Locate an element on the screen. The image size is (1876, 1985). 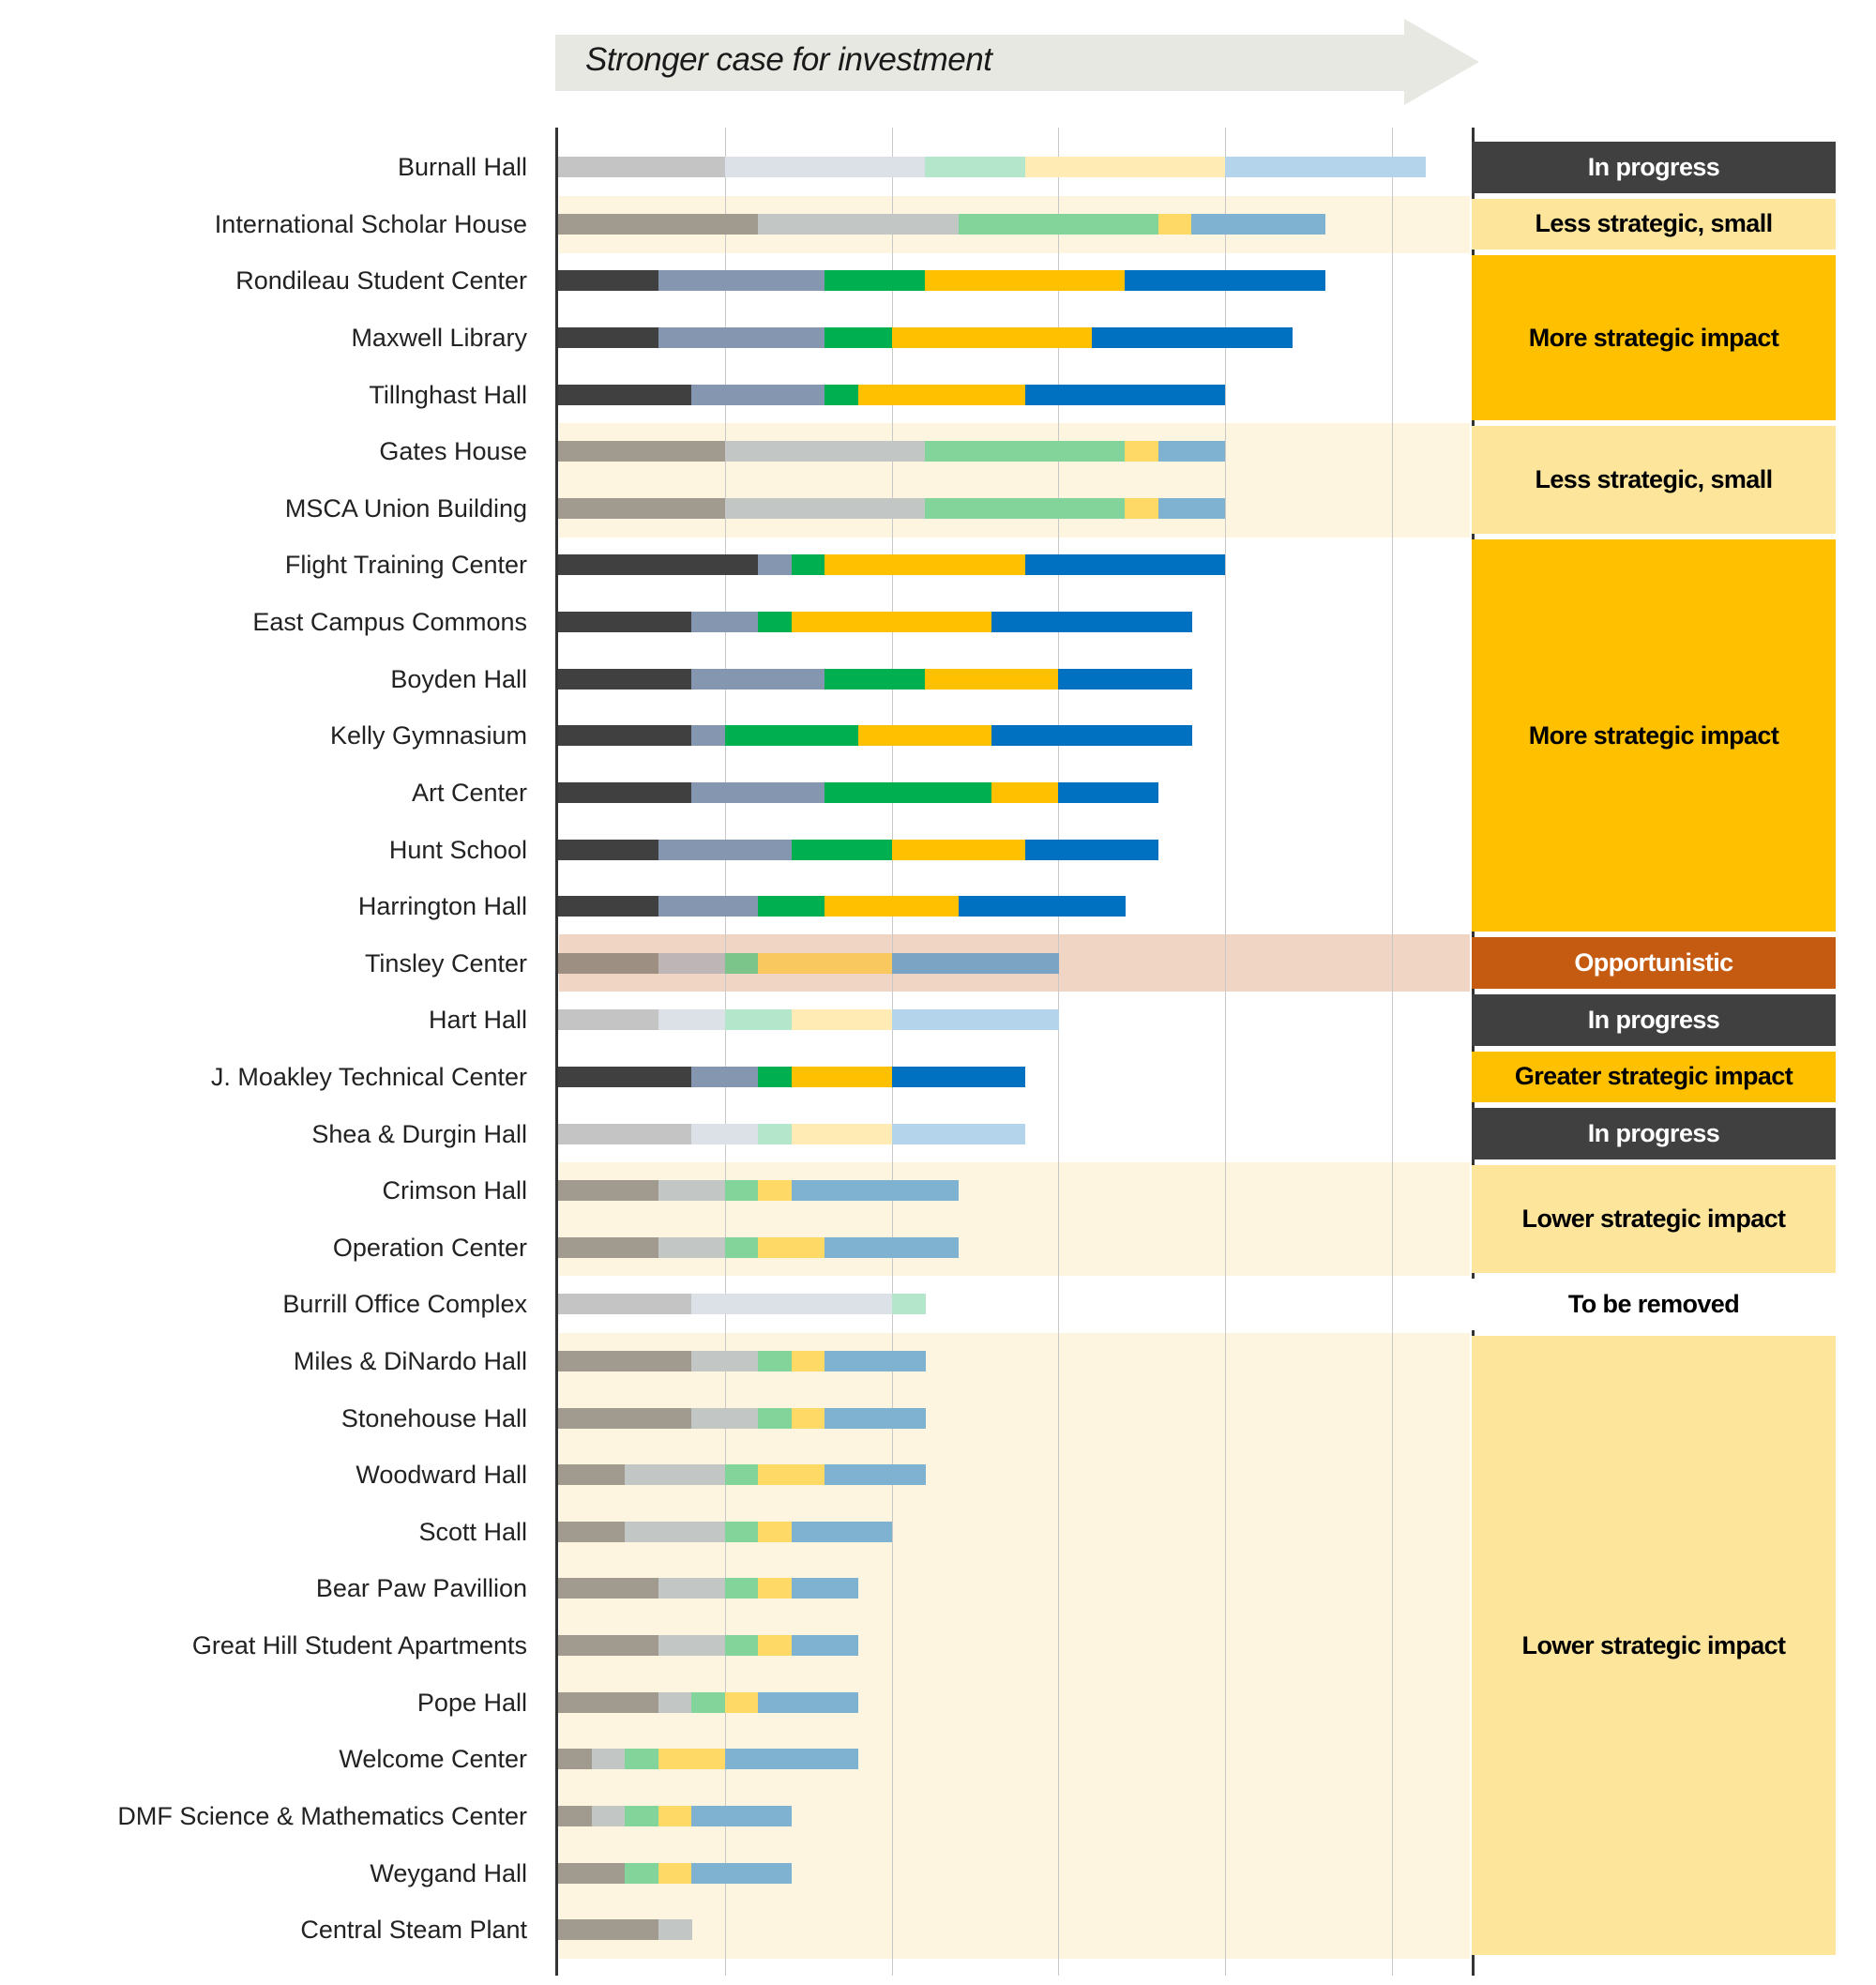
building-label: Gates House is located at coordinates (453, 451).